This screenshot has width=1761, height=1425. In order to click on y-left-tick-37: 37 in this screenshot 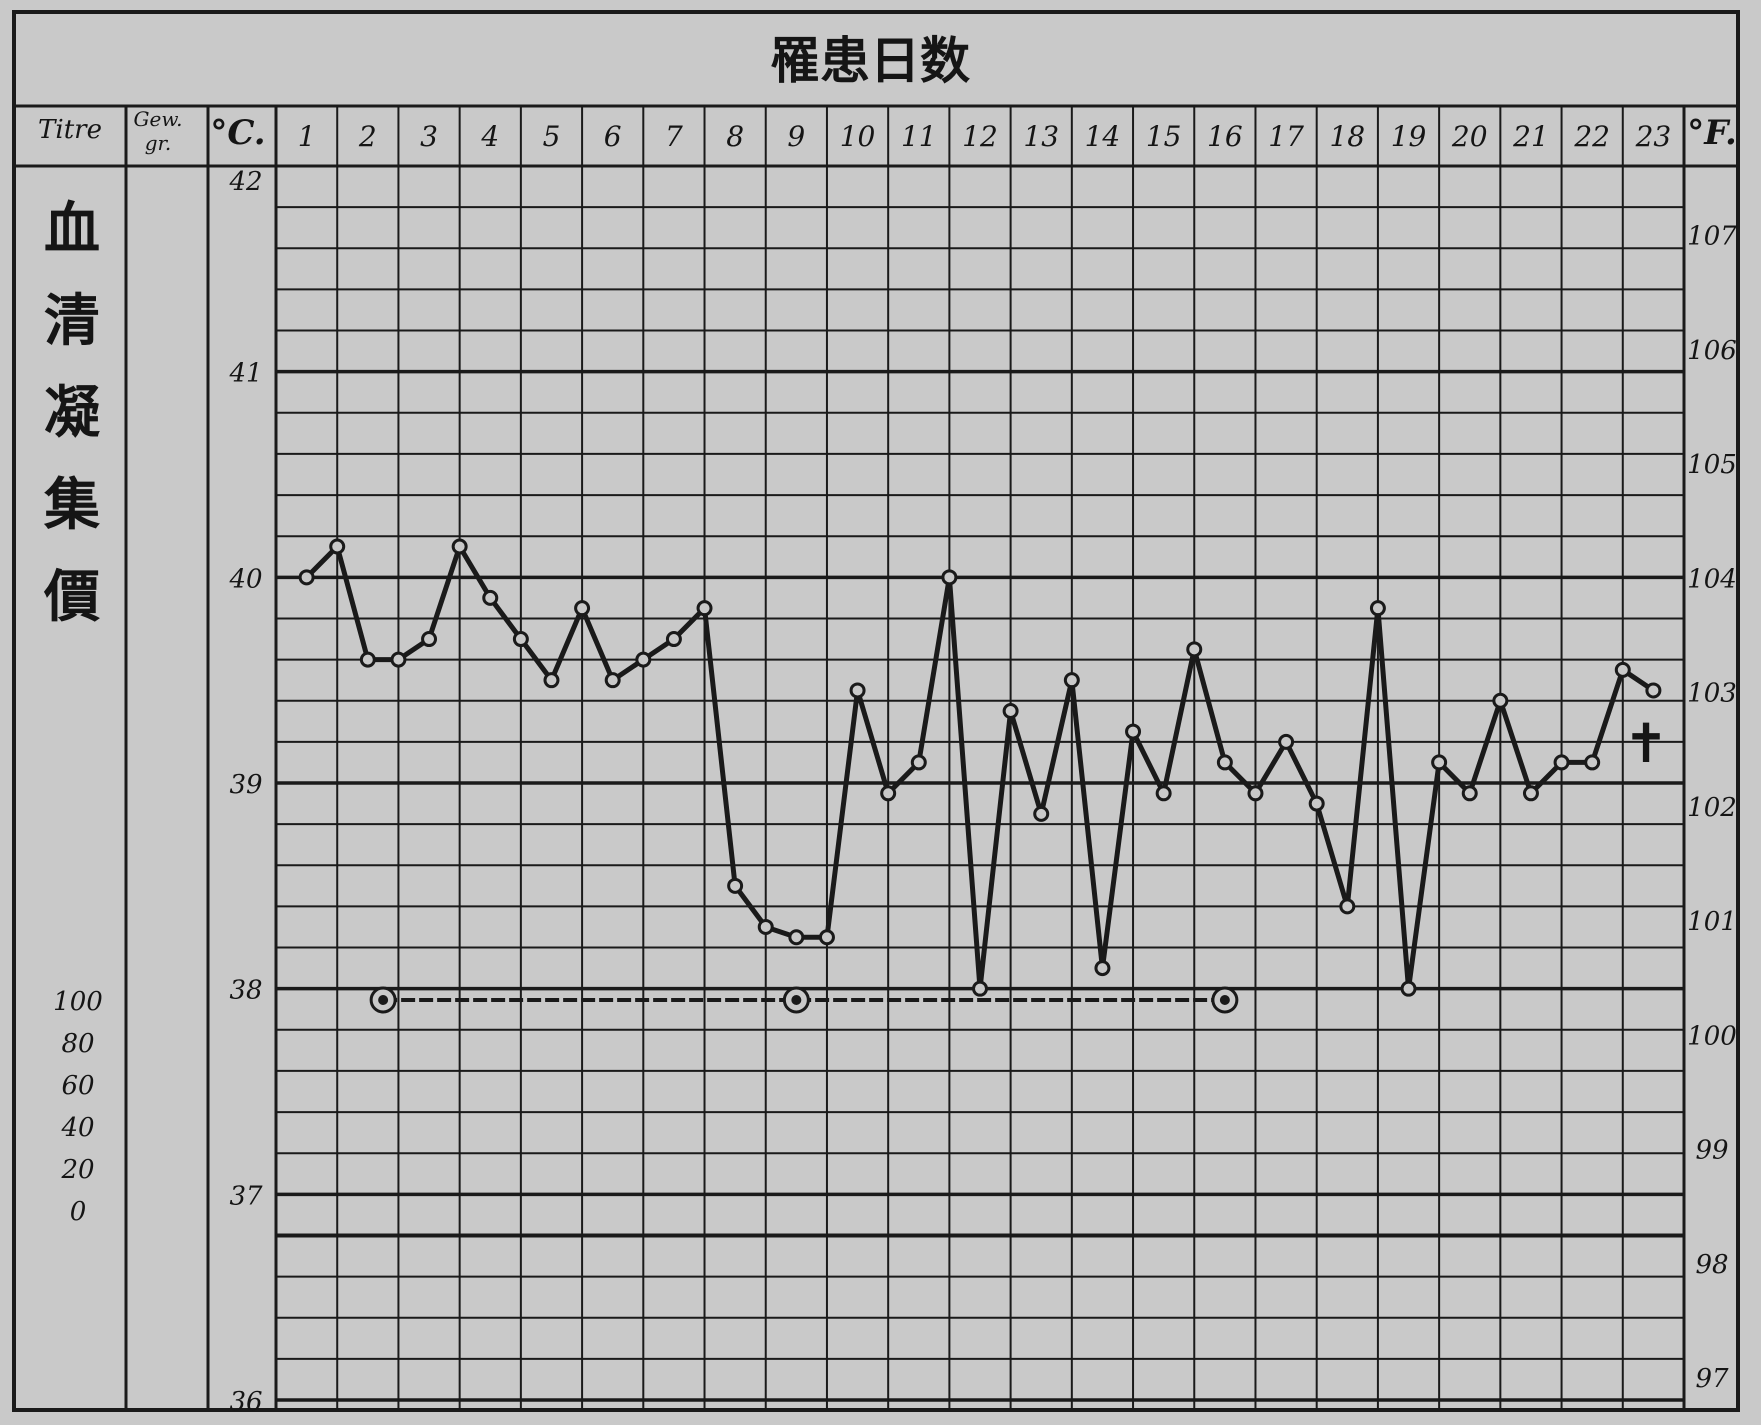, I will do `click(246, 1196)`.